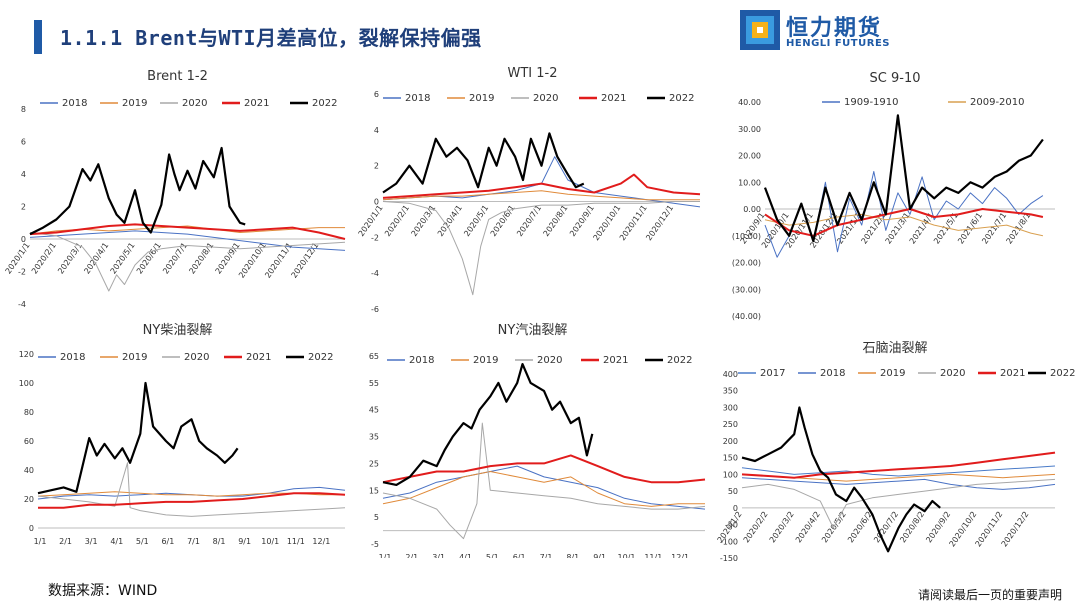  Describe the element at coordinates (417, 98) in the screenshot. I see `wti-legend-label: 2018` at that location.